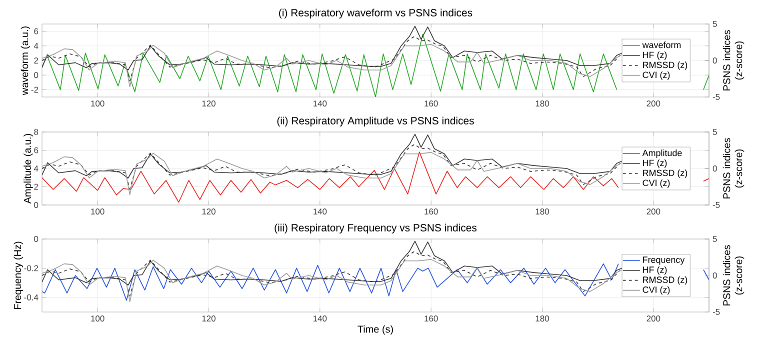 This screenshot has width=763, height=349. Describe the element at coordinates (25, 61) in the screenshot. I see `y-axis-title: waveform (a.u.)` at that location.